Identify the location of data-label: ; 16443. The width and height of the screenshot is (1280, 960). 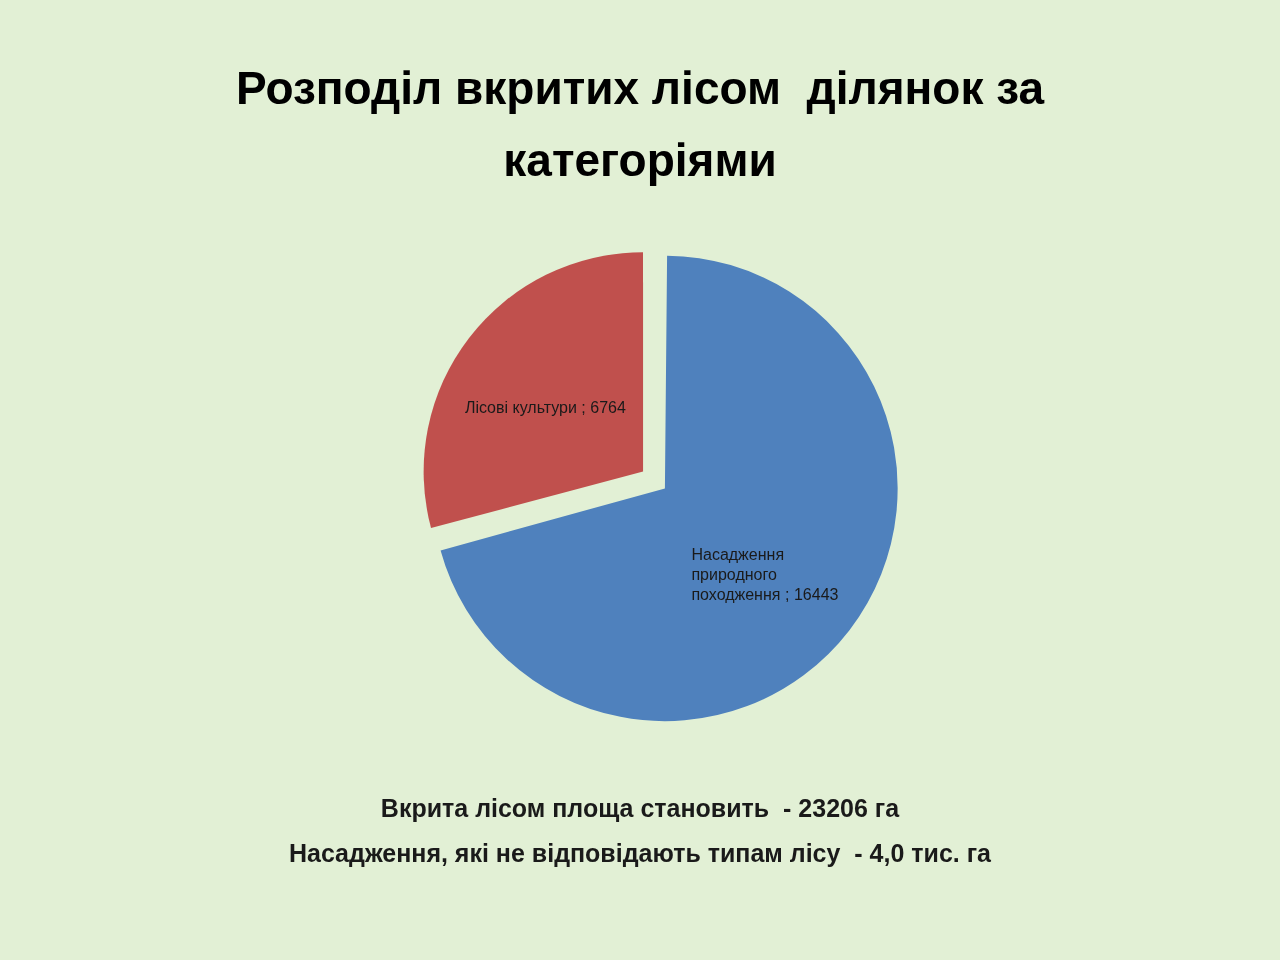
(812, 594).